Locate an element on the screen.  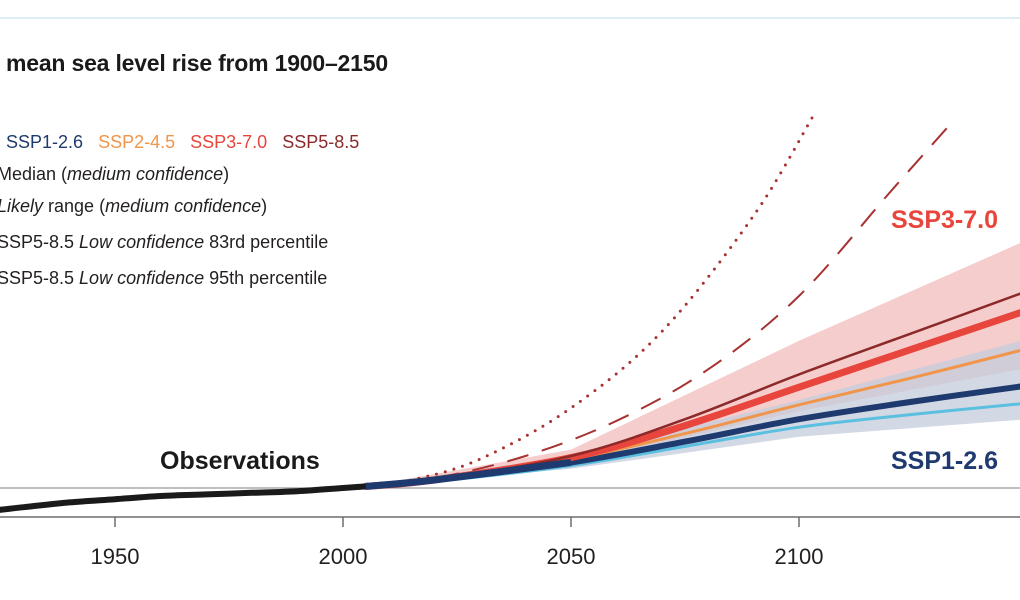
legend-median-confidence: medium confidence is located at coordinates (145, 174).